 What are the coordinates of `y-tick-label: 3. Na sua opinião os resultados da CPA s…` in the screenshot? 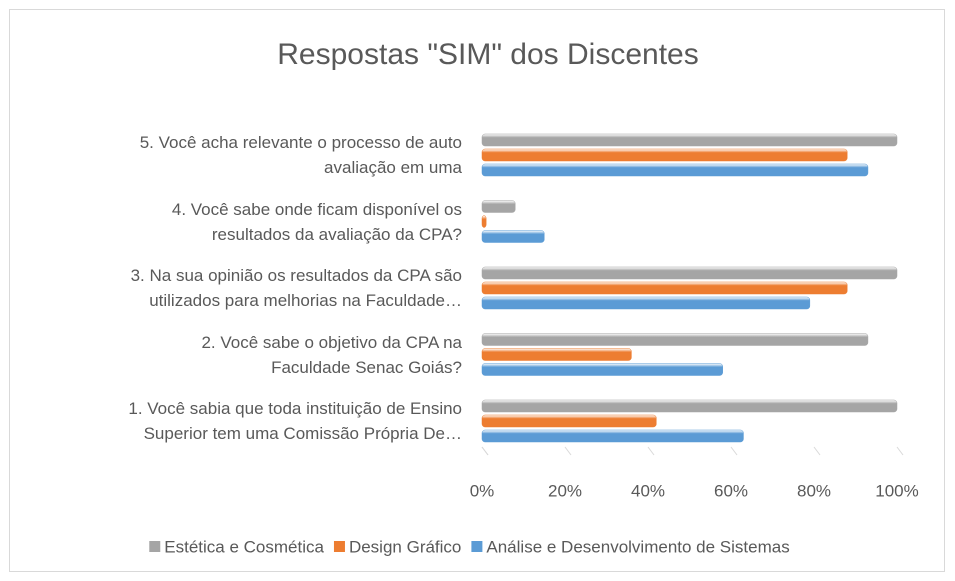 It's located at (296, 288).